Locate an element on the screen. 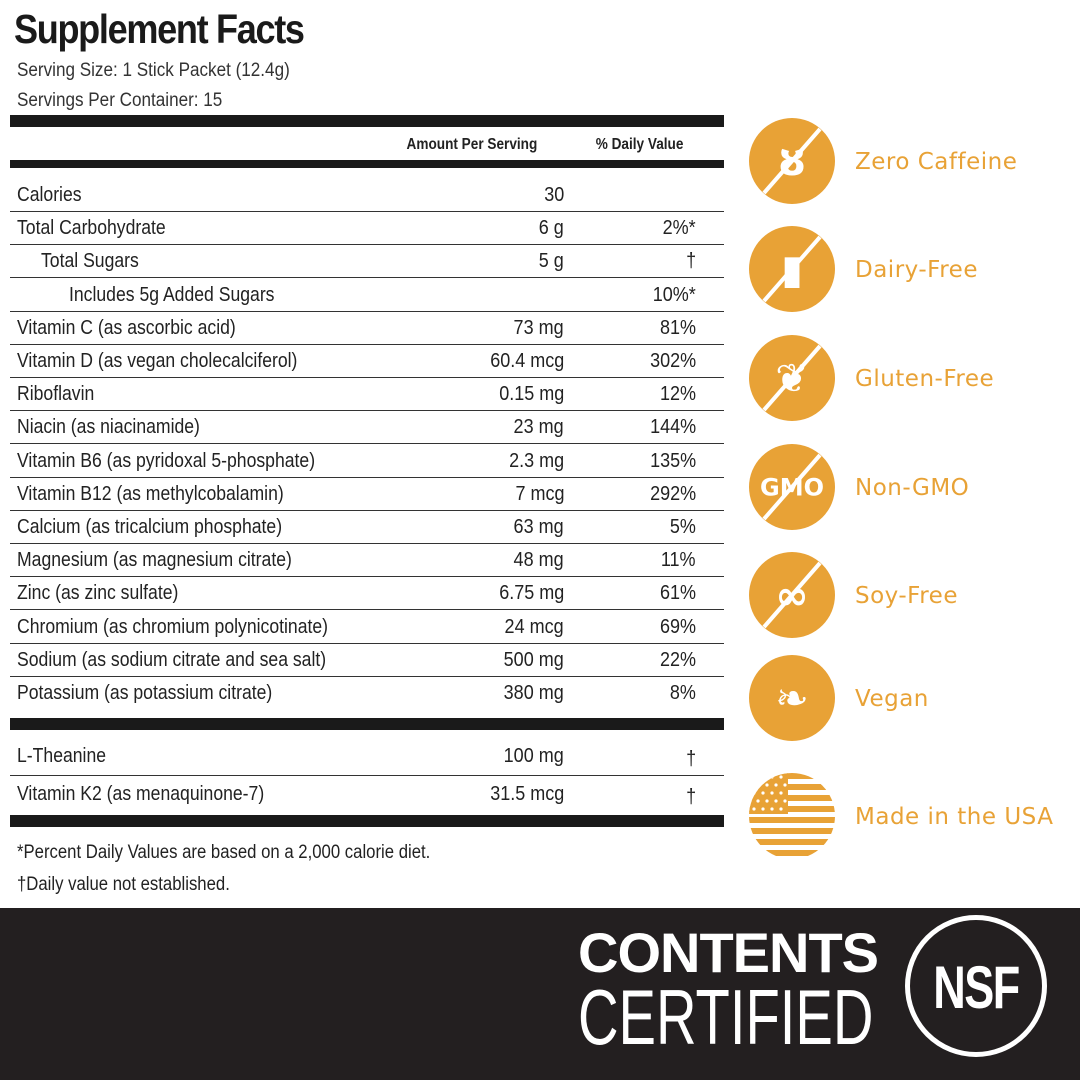 The width and height of the screenshot is (1080, 1080). nsf-logo: NSF is located at coordinates (976, 986).